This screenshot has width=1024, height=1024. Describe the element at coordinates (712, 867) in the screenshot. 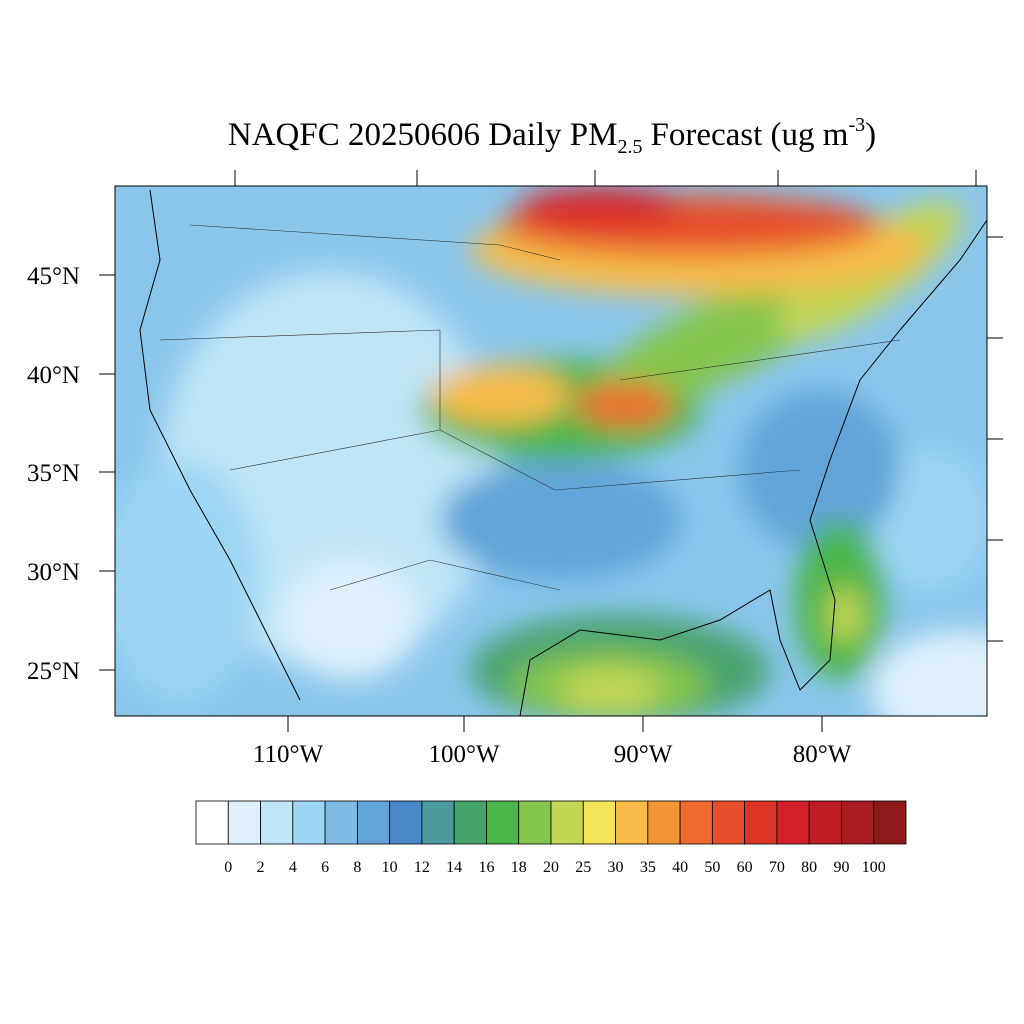

I see `colorbar-label: 50` at that location.